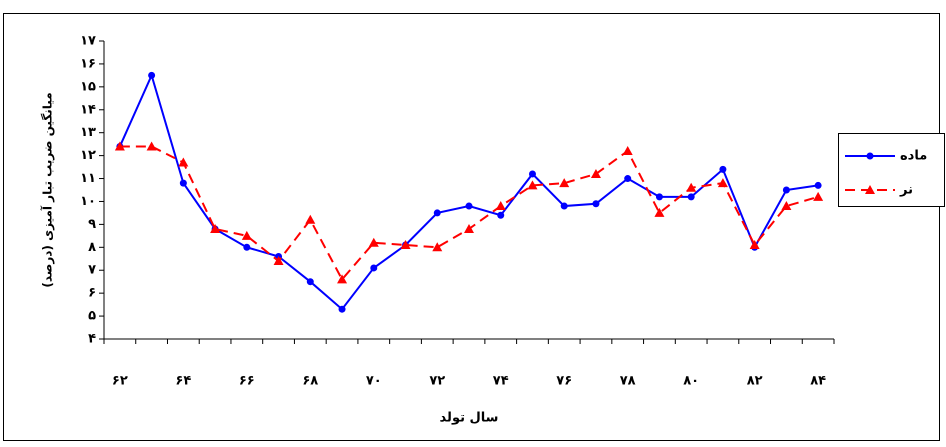  I want to click on y-tick-label: ۱۶, so click(88, 63).